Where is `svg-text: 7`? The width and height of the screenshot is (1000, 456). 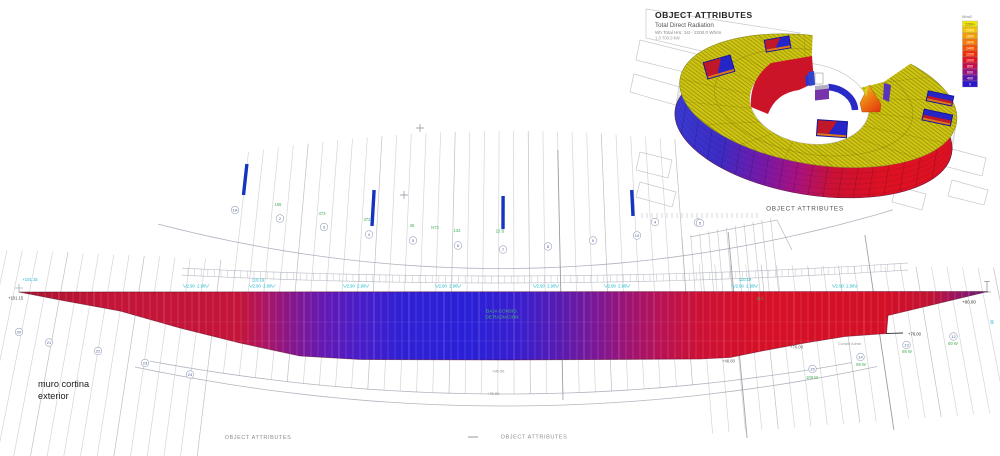
svg-text: 7 is located at coordinates (503, 249).